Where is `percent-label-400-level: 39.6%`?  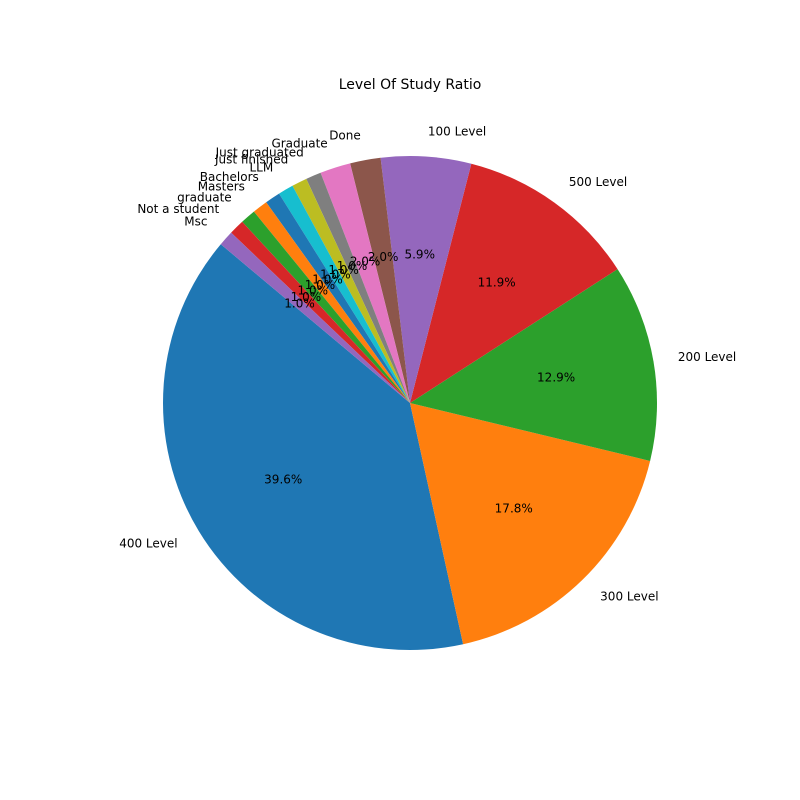
percent-label-400-level: 39.6% is located at coordinates (283, 479).